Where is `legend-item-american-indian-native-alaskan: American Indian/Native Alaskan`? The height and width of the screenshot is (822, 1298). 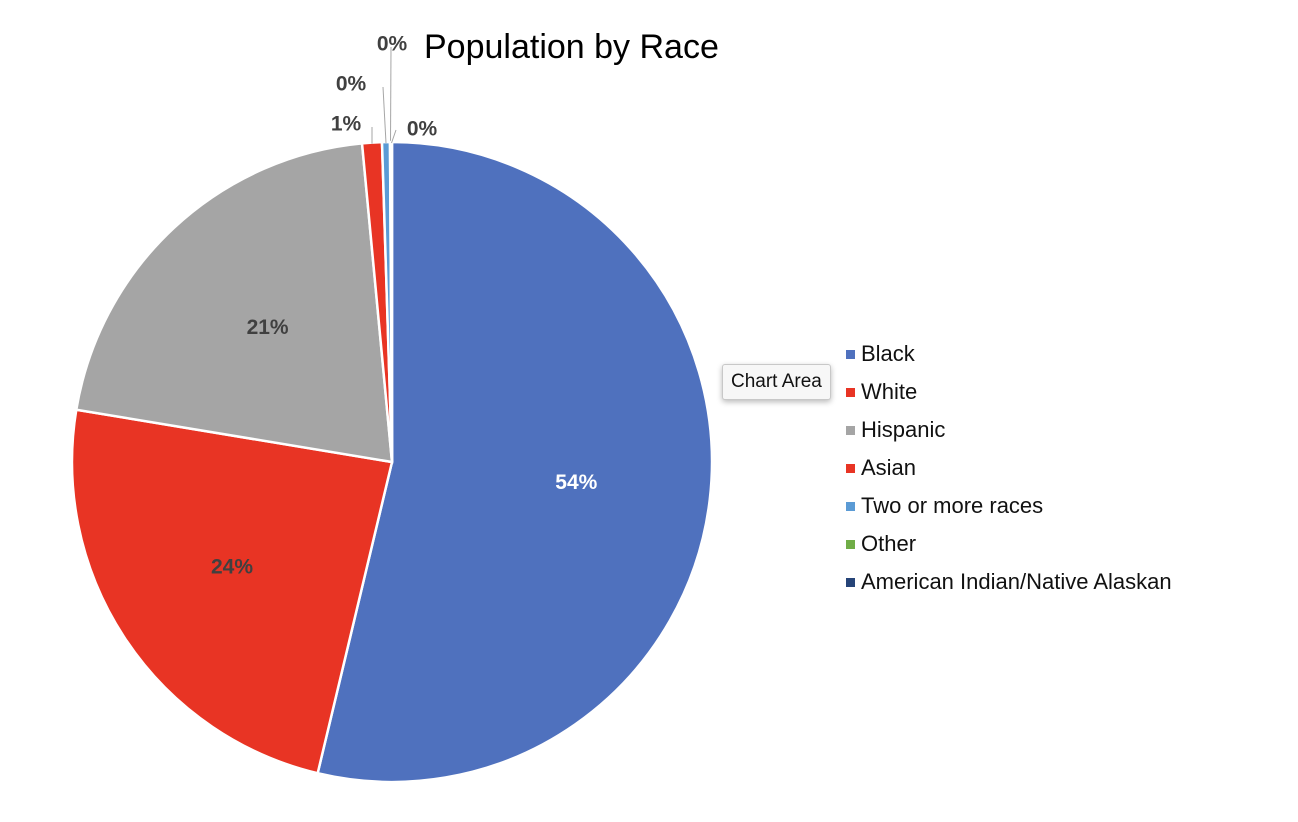 legend-item-american-indian-native-alaskan: American Indian/Native Alaskan is located at coordinates (1009, 582).